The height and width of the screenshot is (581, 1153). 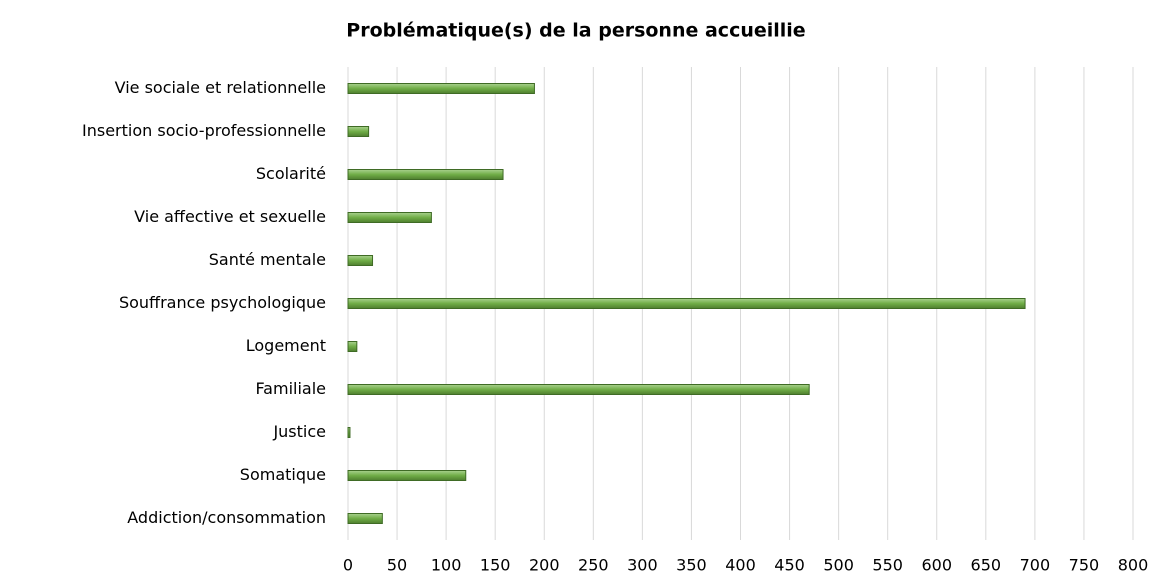 What do you see at coordinates (446, 565) in the screenshot?
I see `x-tick-label: 100` at bounding box center [446, 565].